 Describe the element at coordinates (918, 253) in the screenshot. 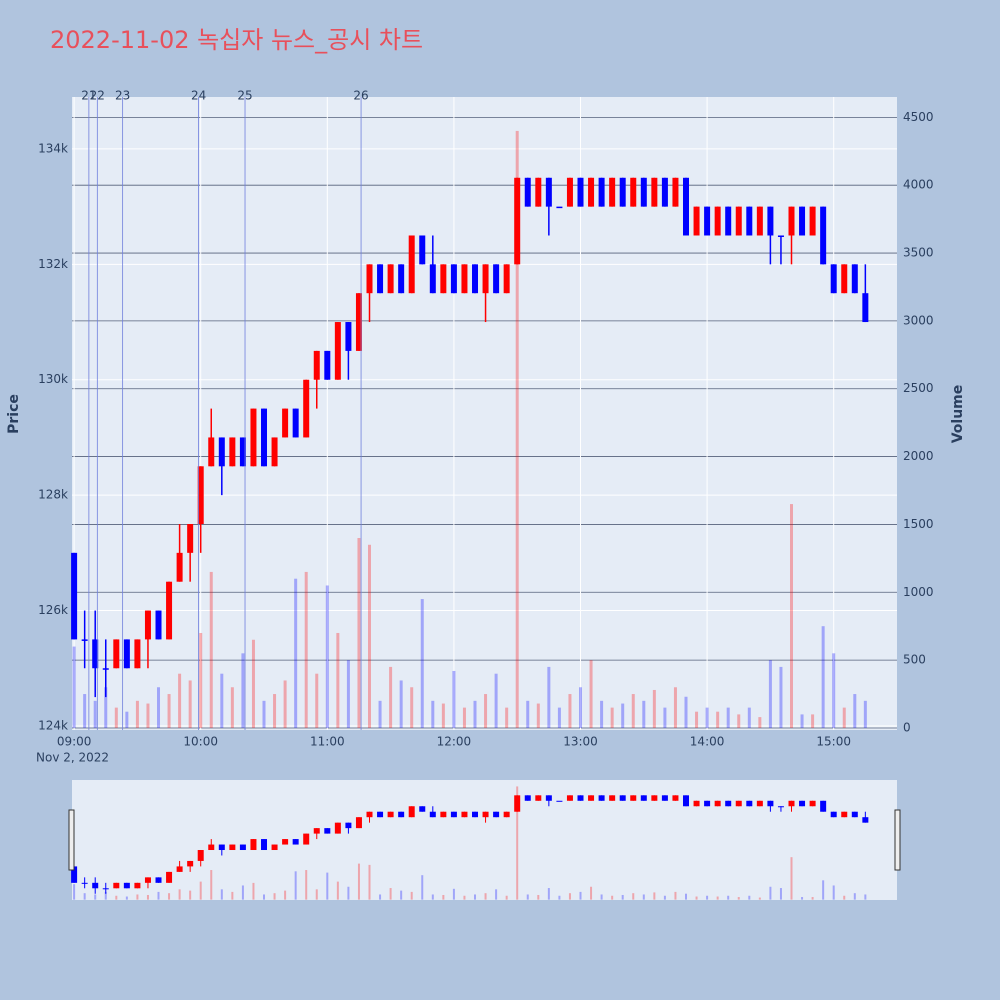

I see `y2-tick-label: 3500` at that location.